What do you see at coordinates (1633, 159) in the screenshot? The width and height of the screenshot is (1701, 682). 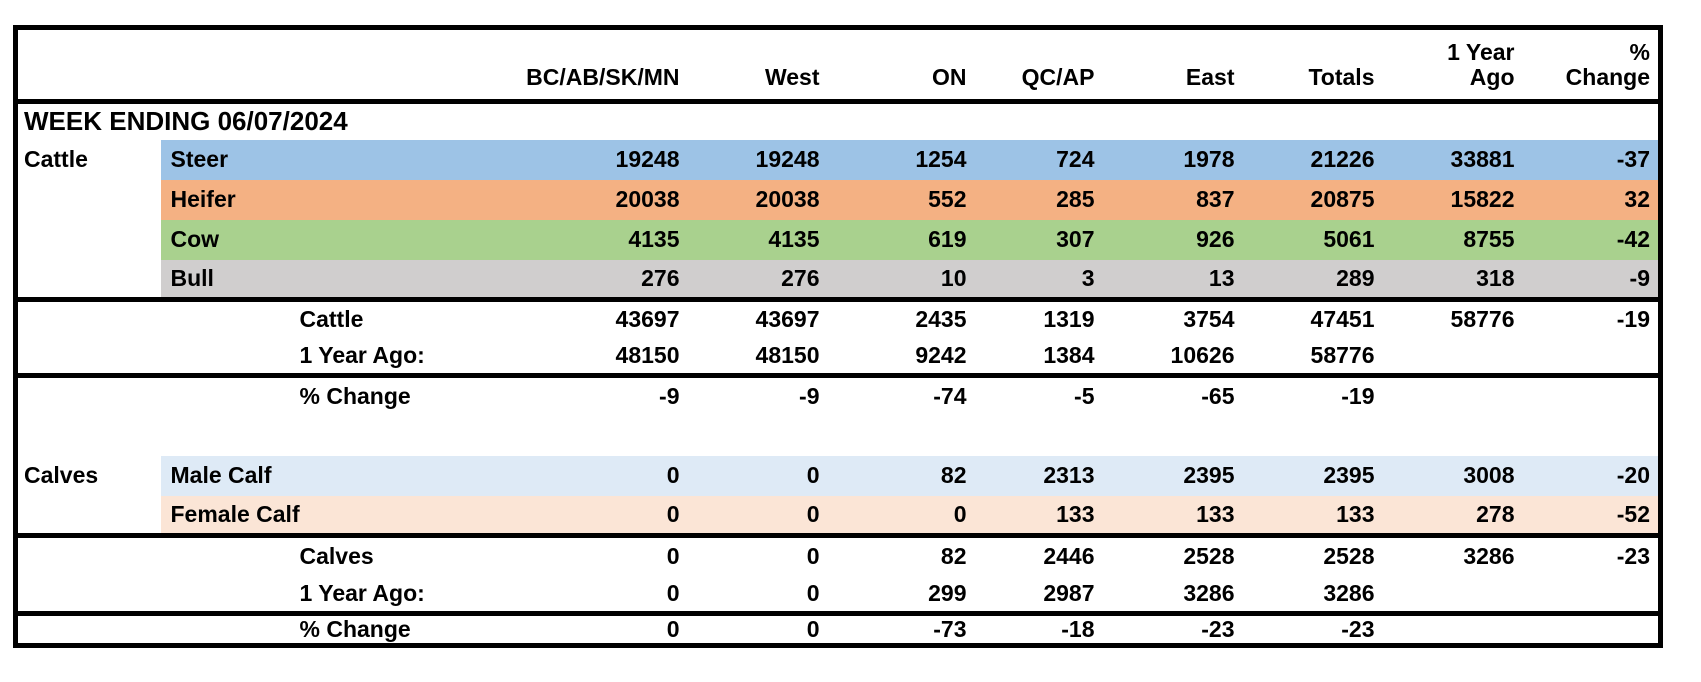 I see `value-cell: -37` at bounding box center [1633, 159].